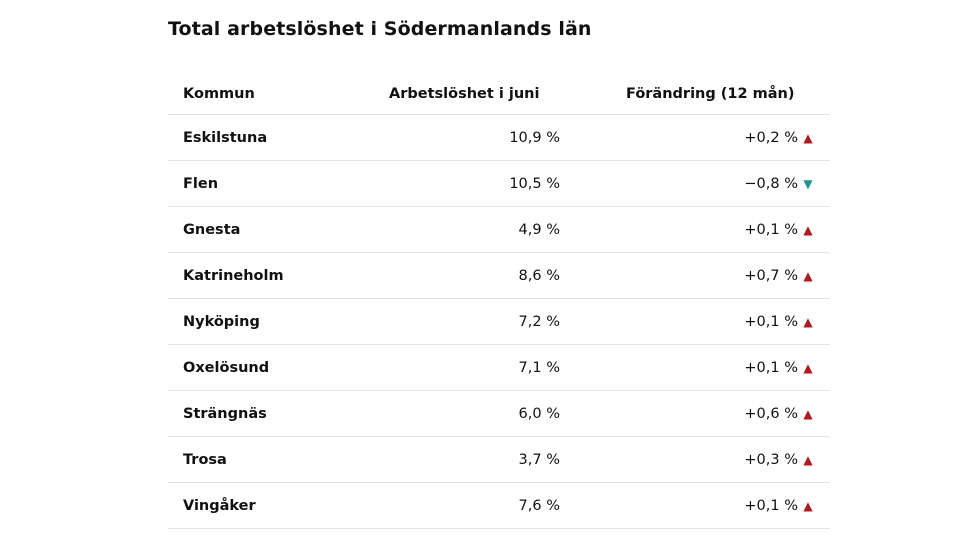 Image resolution: width=980 pixels, height=551 pixels. I want to click on cell-kommun: Strängnäs, so click(278, 413).